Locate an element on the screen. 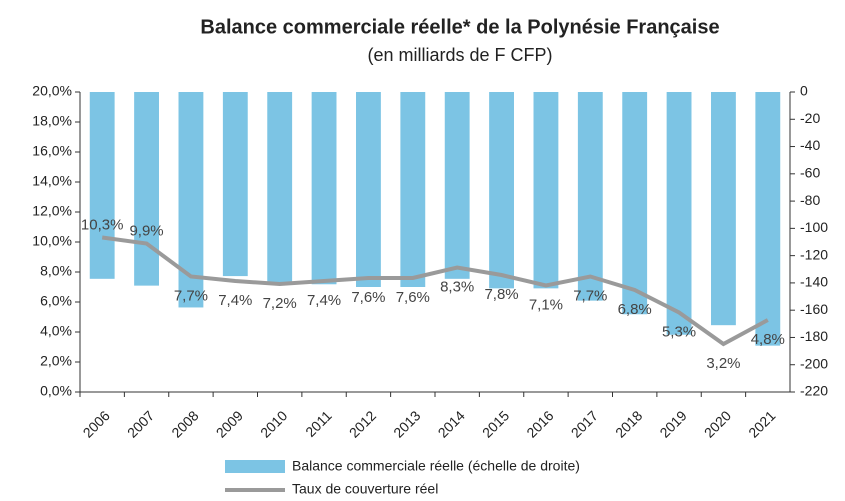 The height and width of the screenshot is (501, 845). y-tick-label: 0,0% is located at coordinates (56, 391).